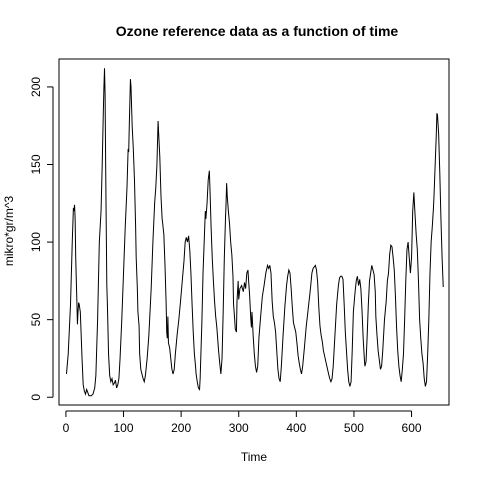 This screenshot has width=480, height=480. Describe the element at coordinates (36, 397) in the screenshot. I see `y-tick-label: 0` at that location.